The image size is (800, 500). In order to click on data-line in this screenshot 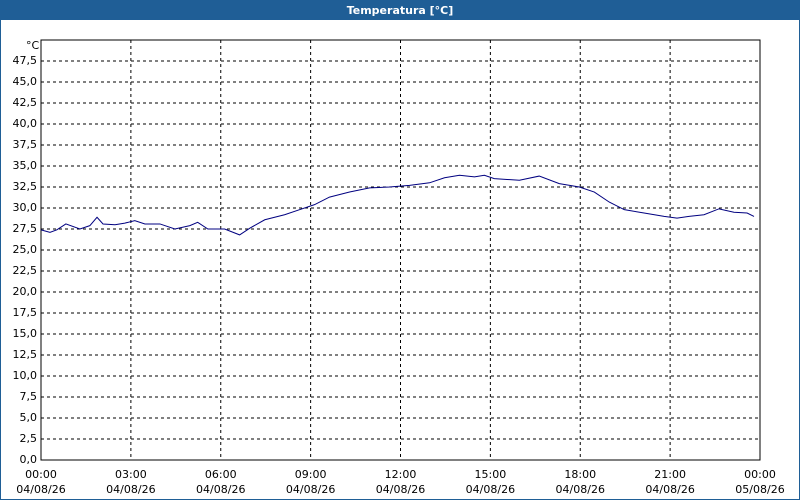, I will do `click(397, 205)`.